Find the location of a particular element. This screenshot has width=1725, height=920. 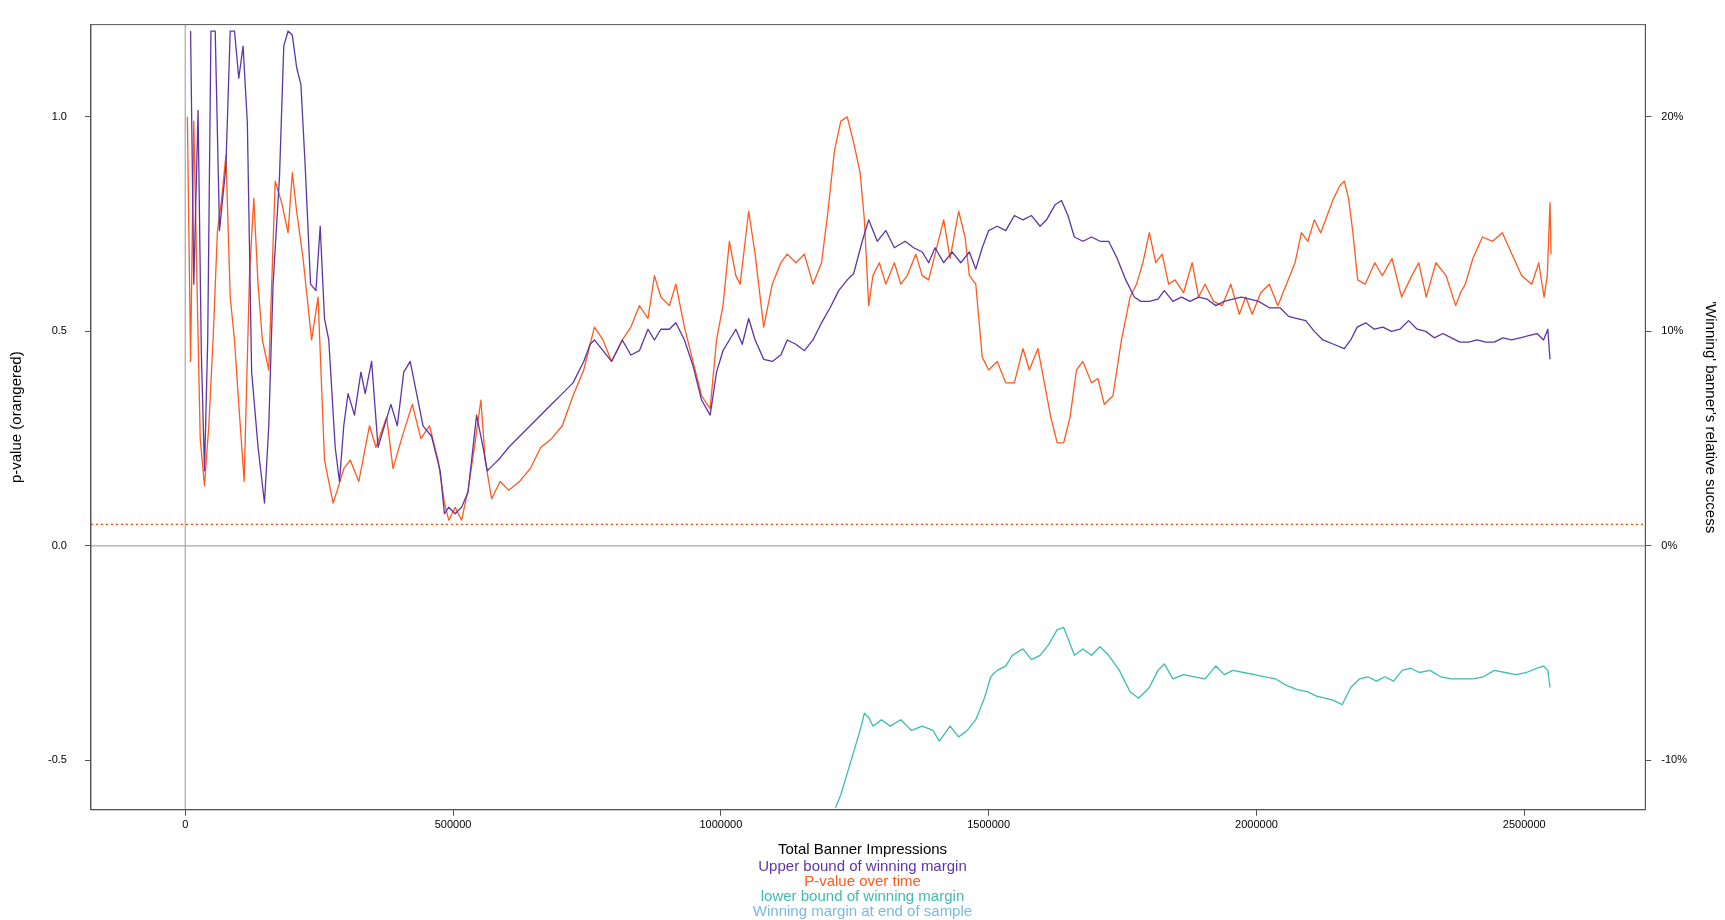

x-axis-title: Total Banner Impressions is located at coordinates (862, 848).